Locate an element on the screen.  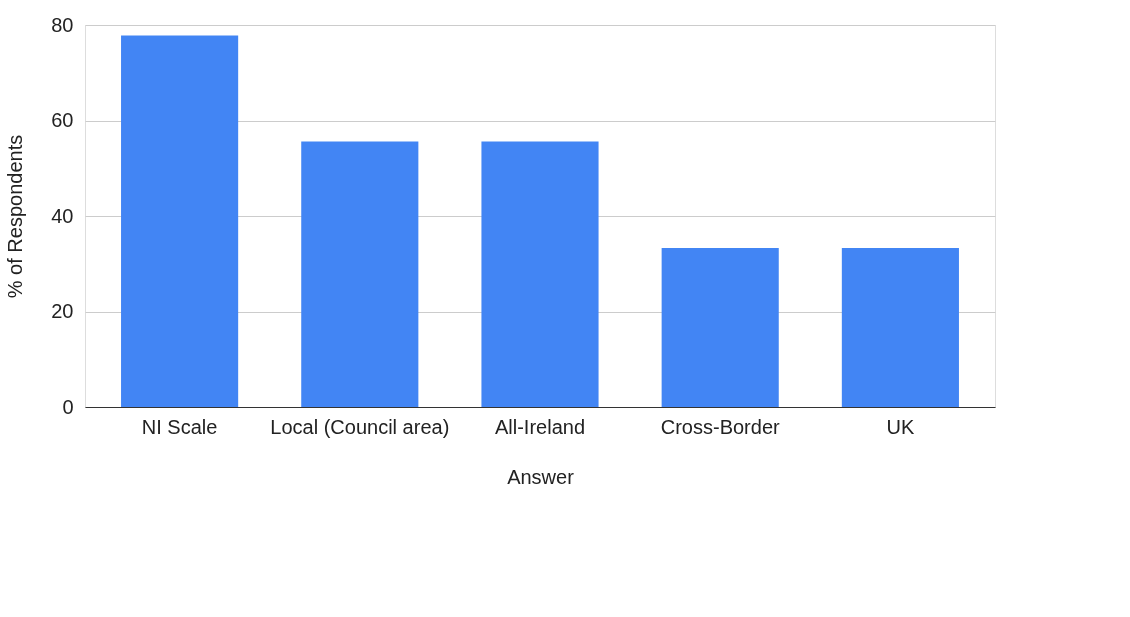
y-tick-label: 0 is located at coordinates (68, 406).